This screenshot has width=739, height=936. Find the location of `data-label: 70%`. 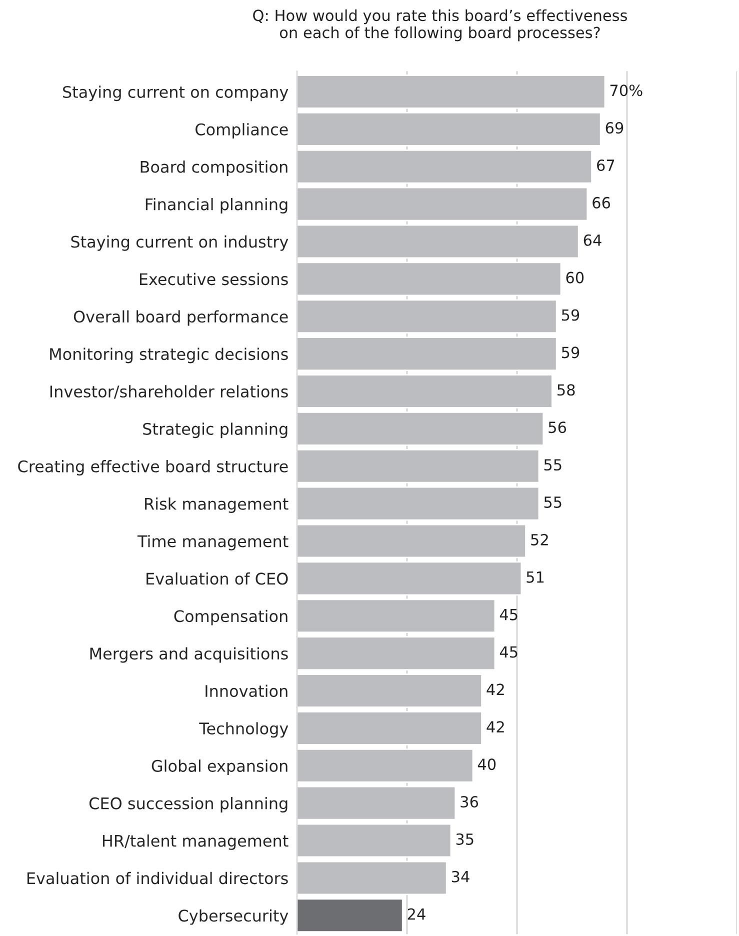

data-label: 70% is located at coordinates (626, 90).